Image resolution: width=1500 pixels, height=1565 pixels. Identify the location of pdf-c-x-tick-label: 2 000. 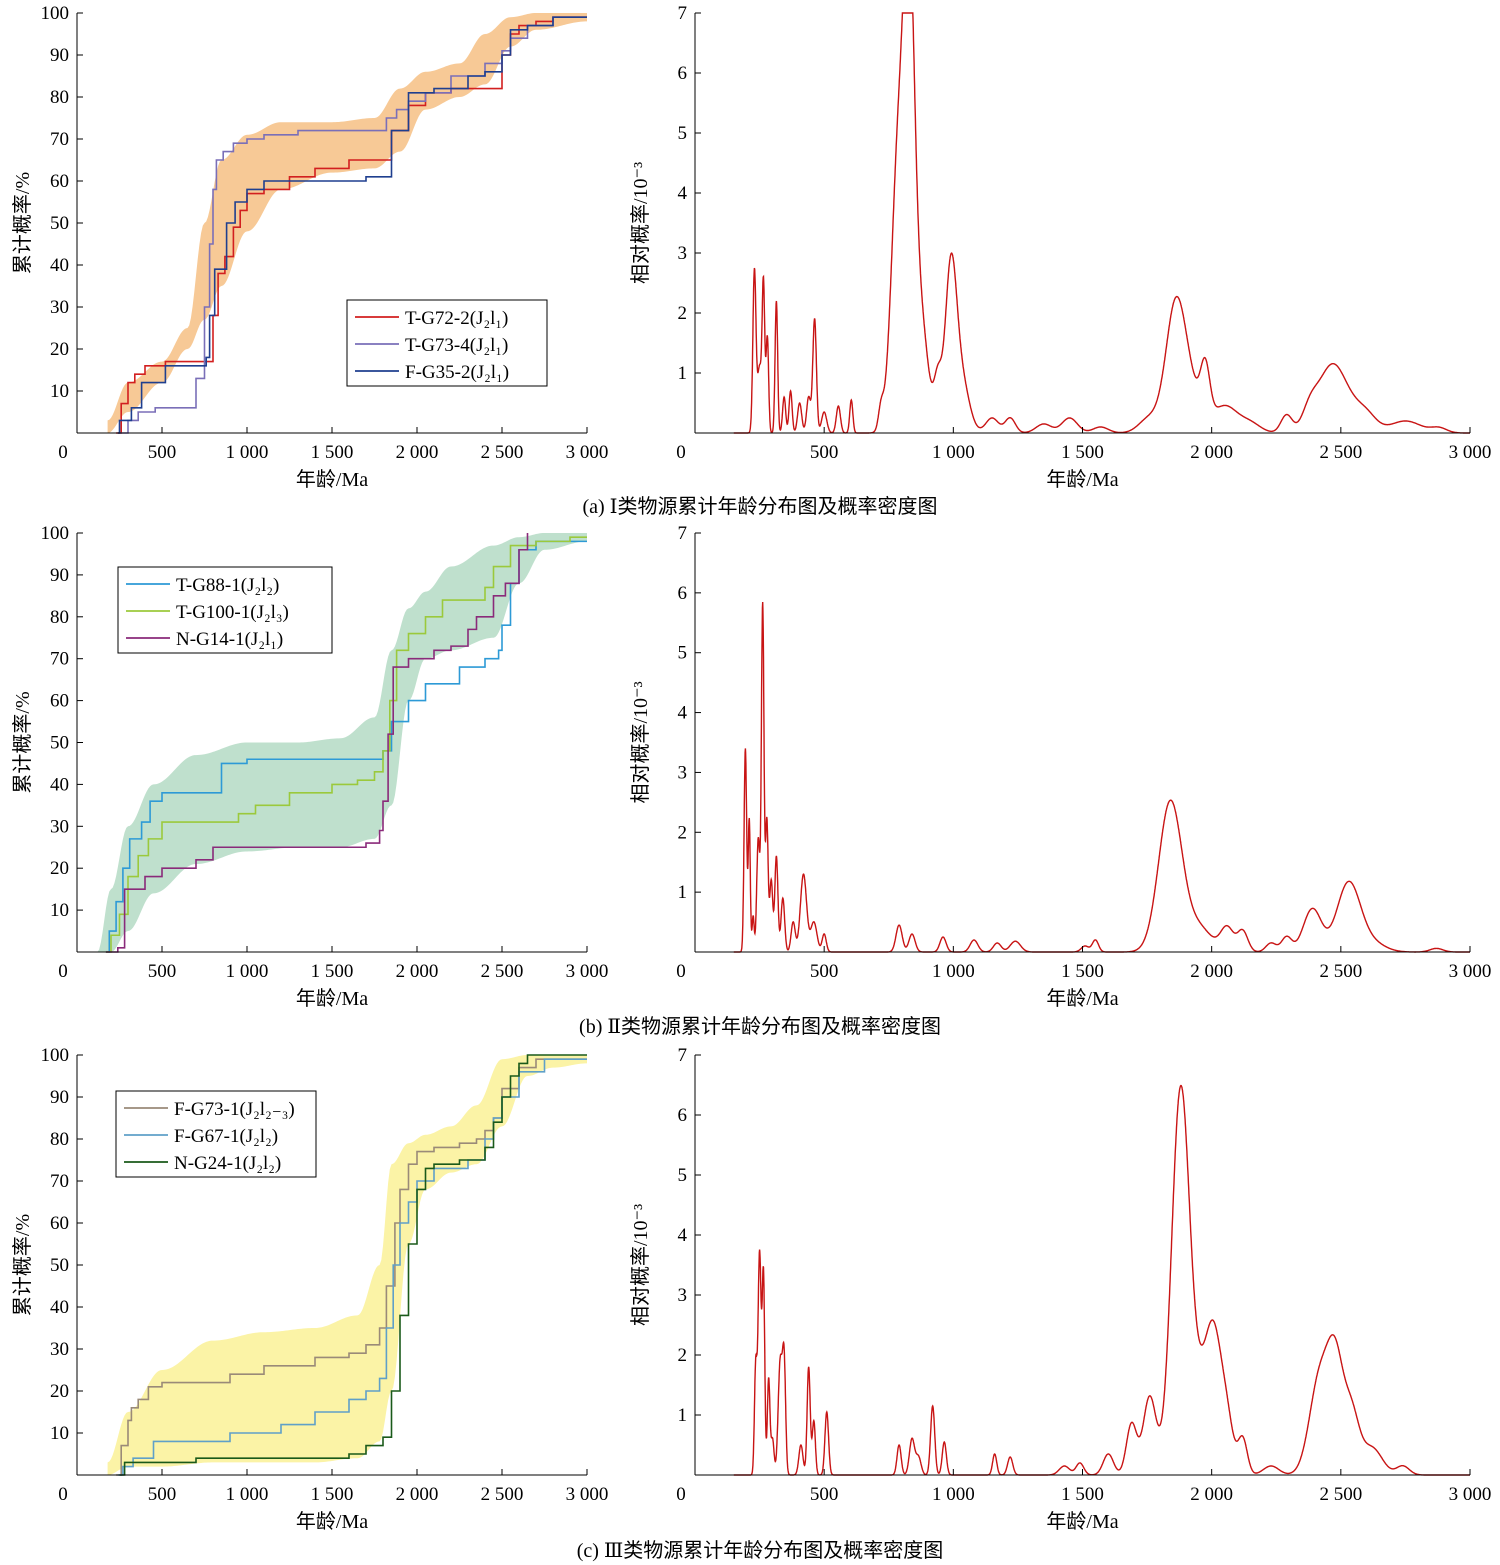
(1211, 1494).